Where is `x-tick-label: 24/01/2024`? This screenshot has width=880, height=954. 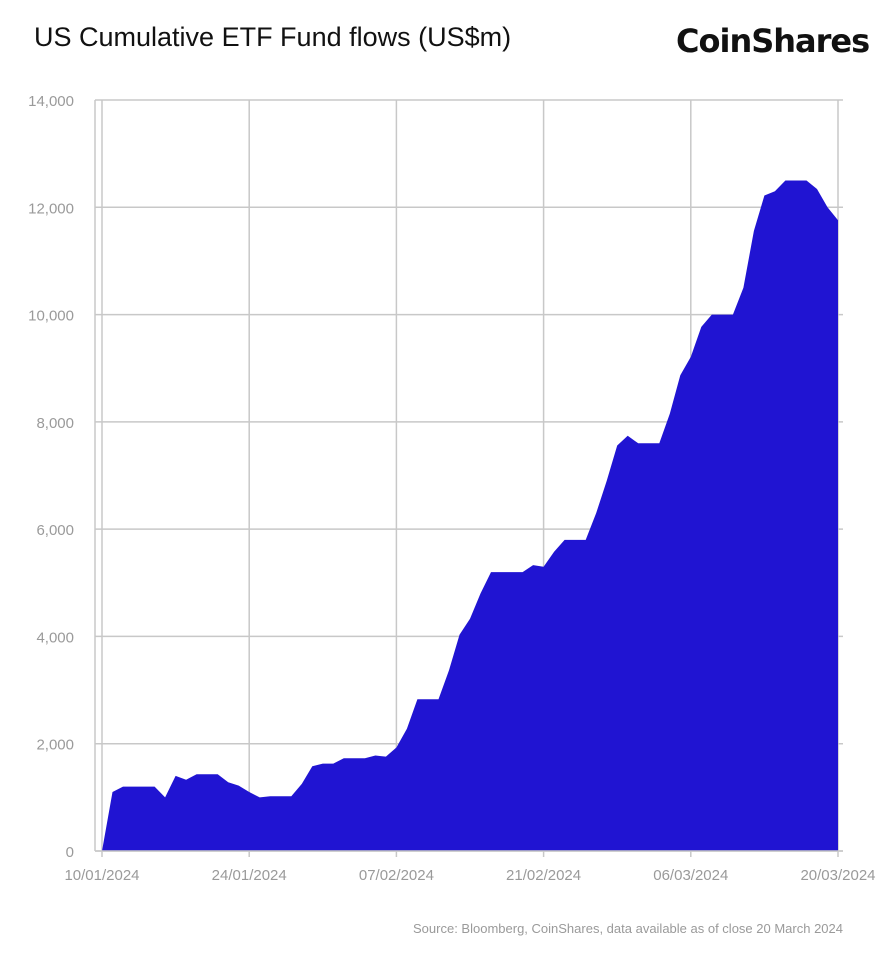 x-tick-label: 24/01/2024 is located at coordinates (249, 875).